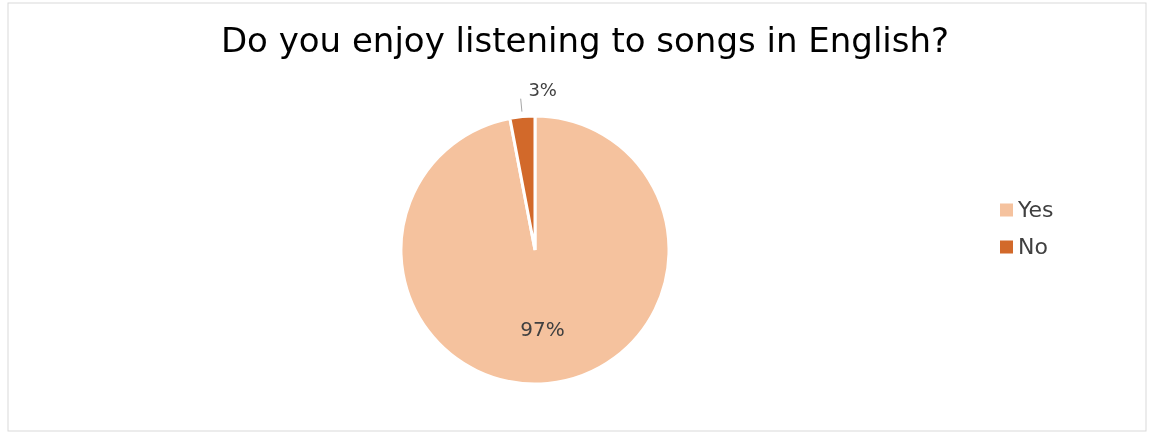 The image size is (1150, 434). Describe the element at coordinates (535, 250) in the screenshot. I see `pie-slice` at that location.